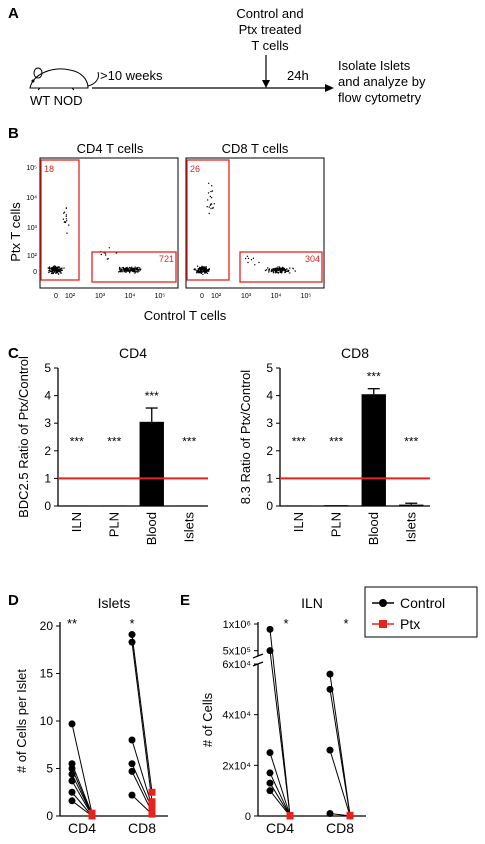  What do you see at coordinates (100, 296) in the screenshot?
I see `cd4-xtick: 10³` at bounding box center [100, 296].